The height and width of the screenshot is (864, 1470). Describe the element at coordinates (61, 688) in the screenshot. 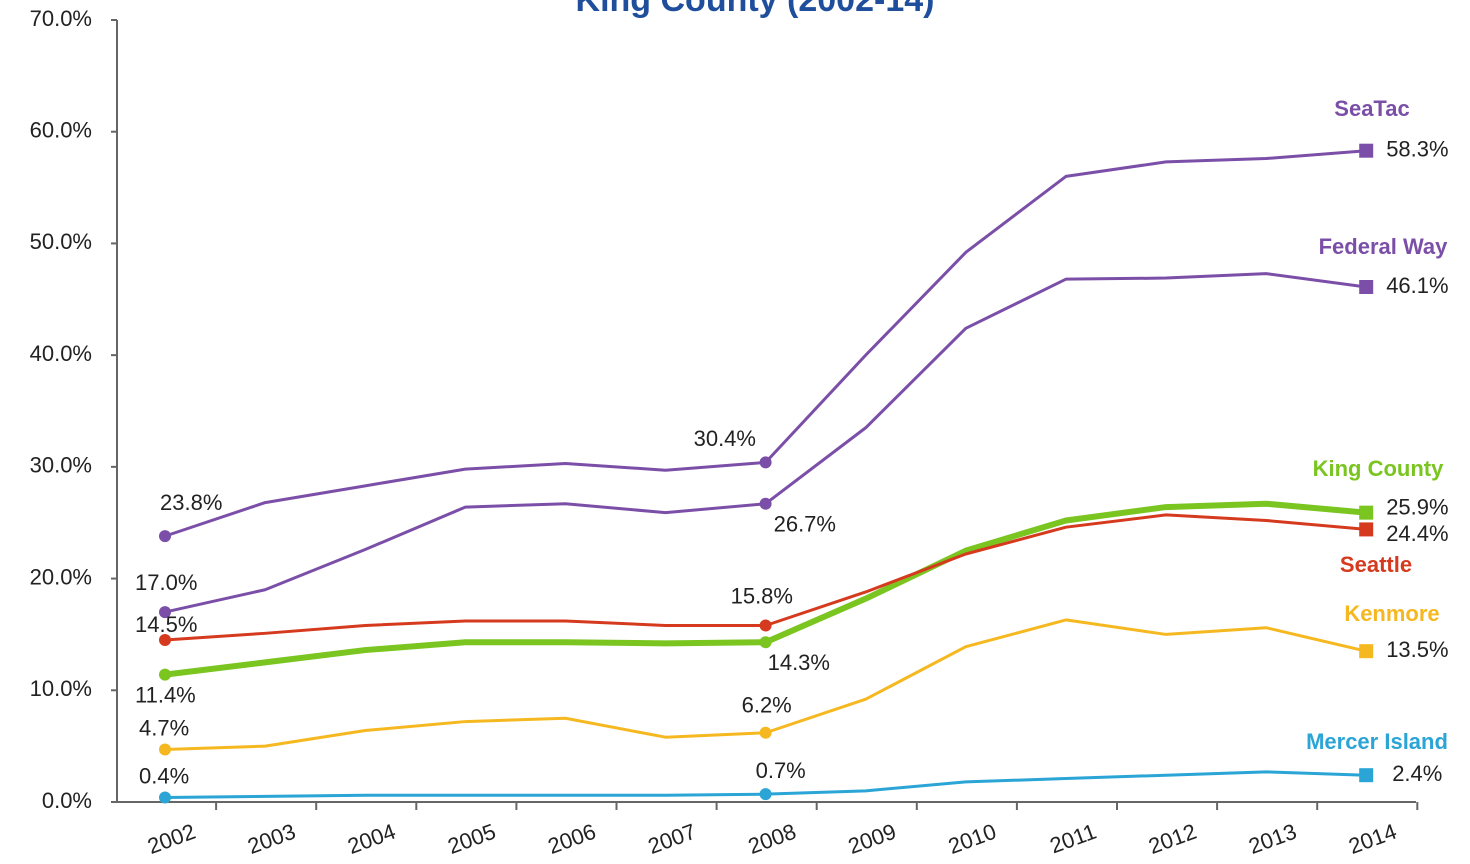

I see `y-tick-label: 10.0%` at that location.